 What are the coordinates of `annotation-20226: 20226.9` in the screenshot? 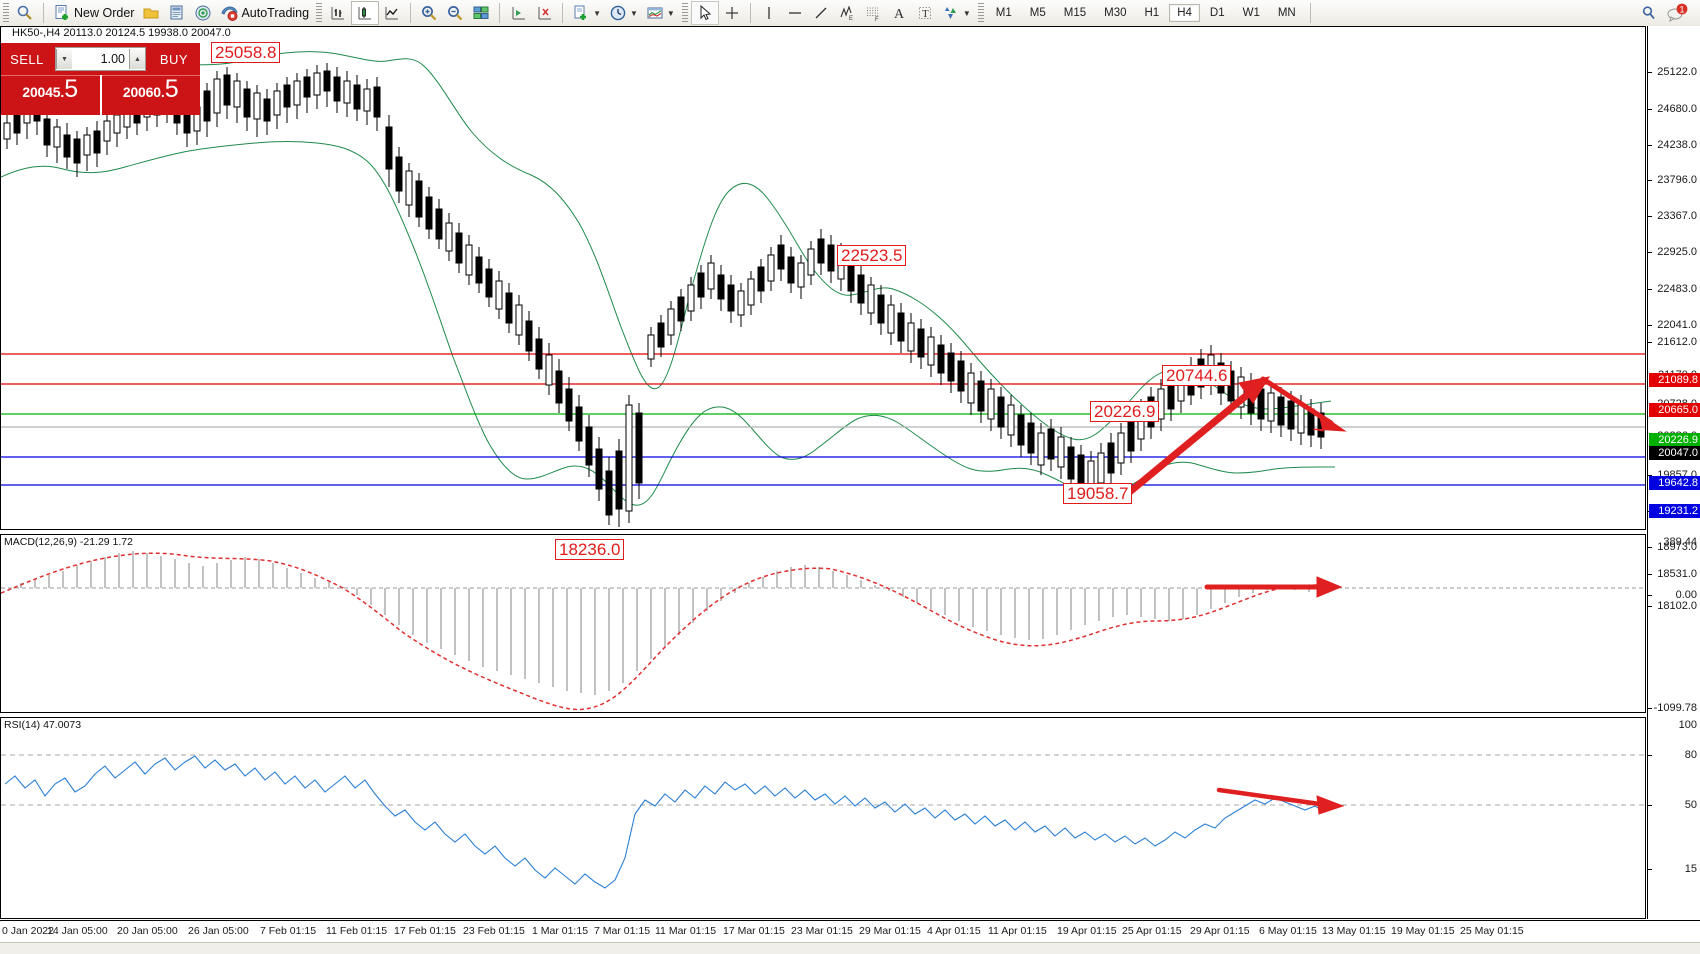 It's located at (1125, 411).